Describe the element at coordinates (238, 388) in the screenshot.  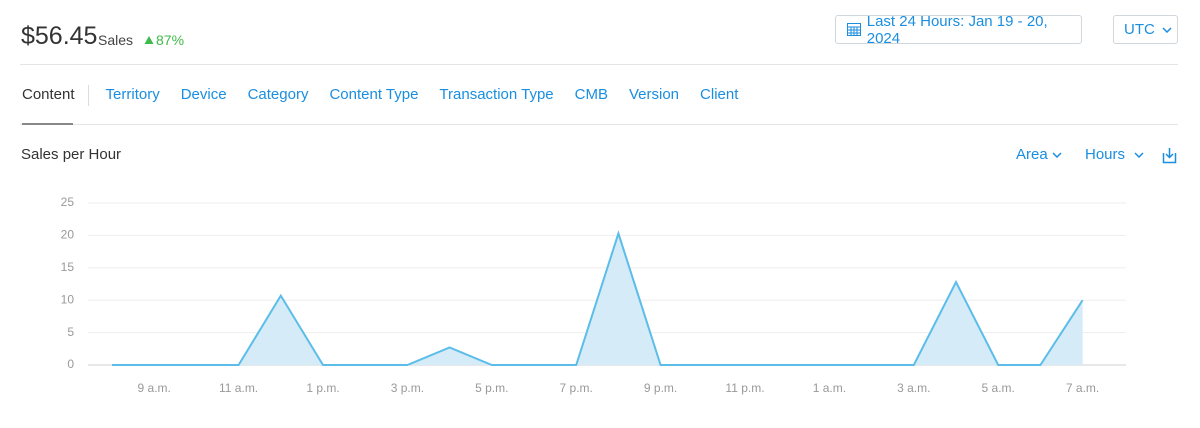
I see `x-tick-label: 11 a.m.` at that location.